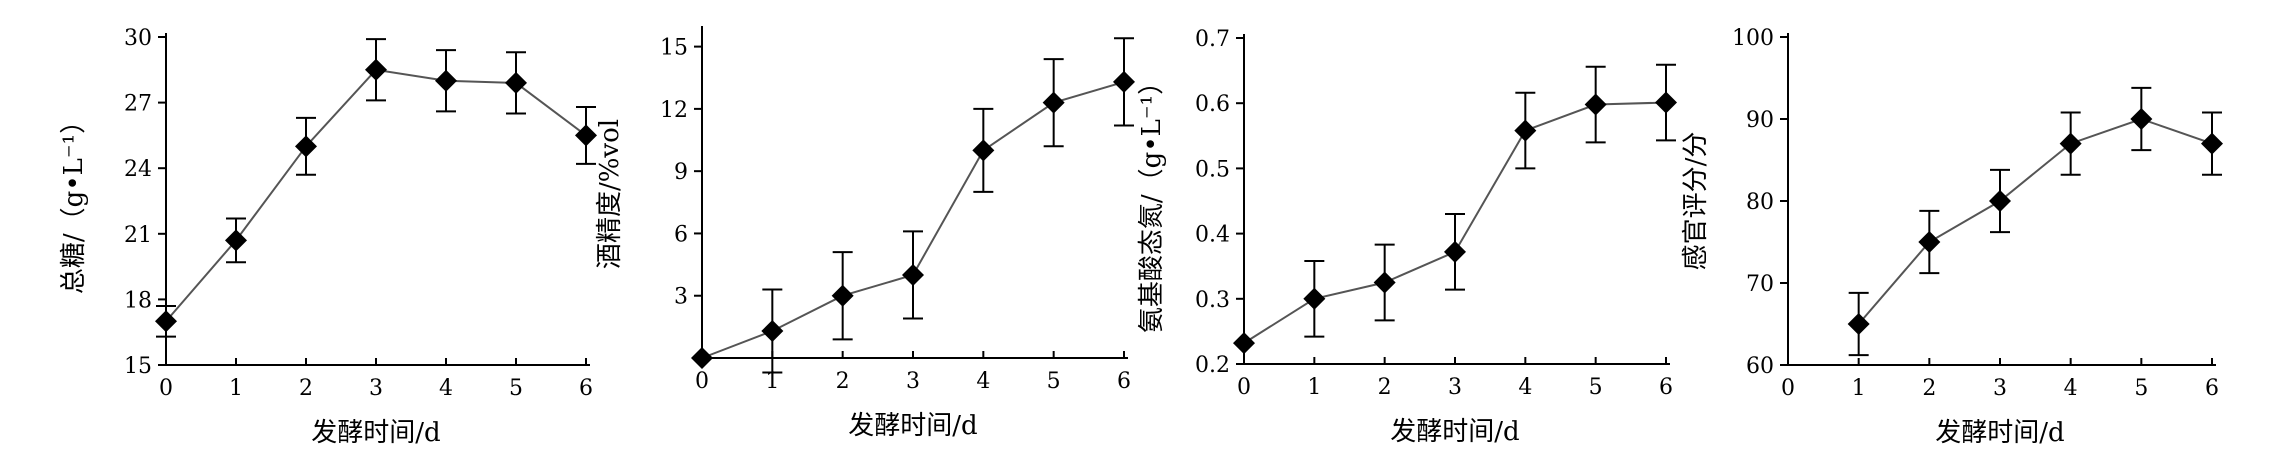  Describe the element at coordinates (1753, 38) in the screenshot. I see `y-tick-label: 100` at that location.